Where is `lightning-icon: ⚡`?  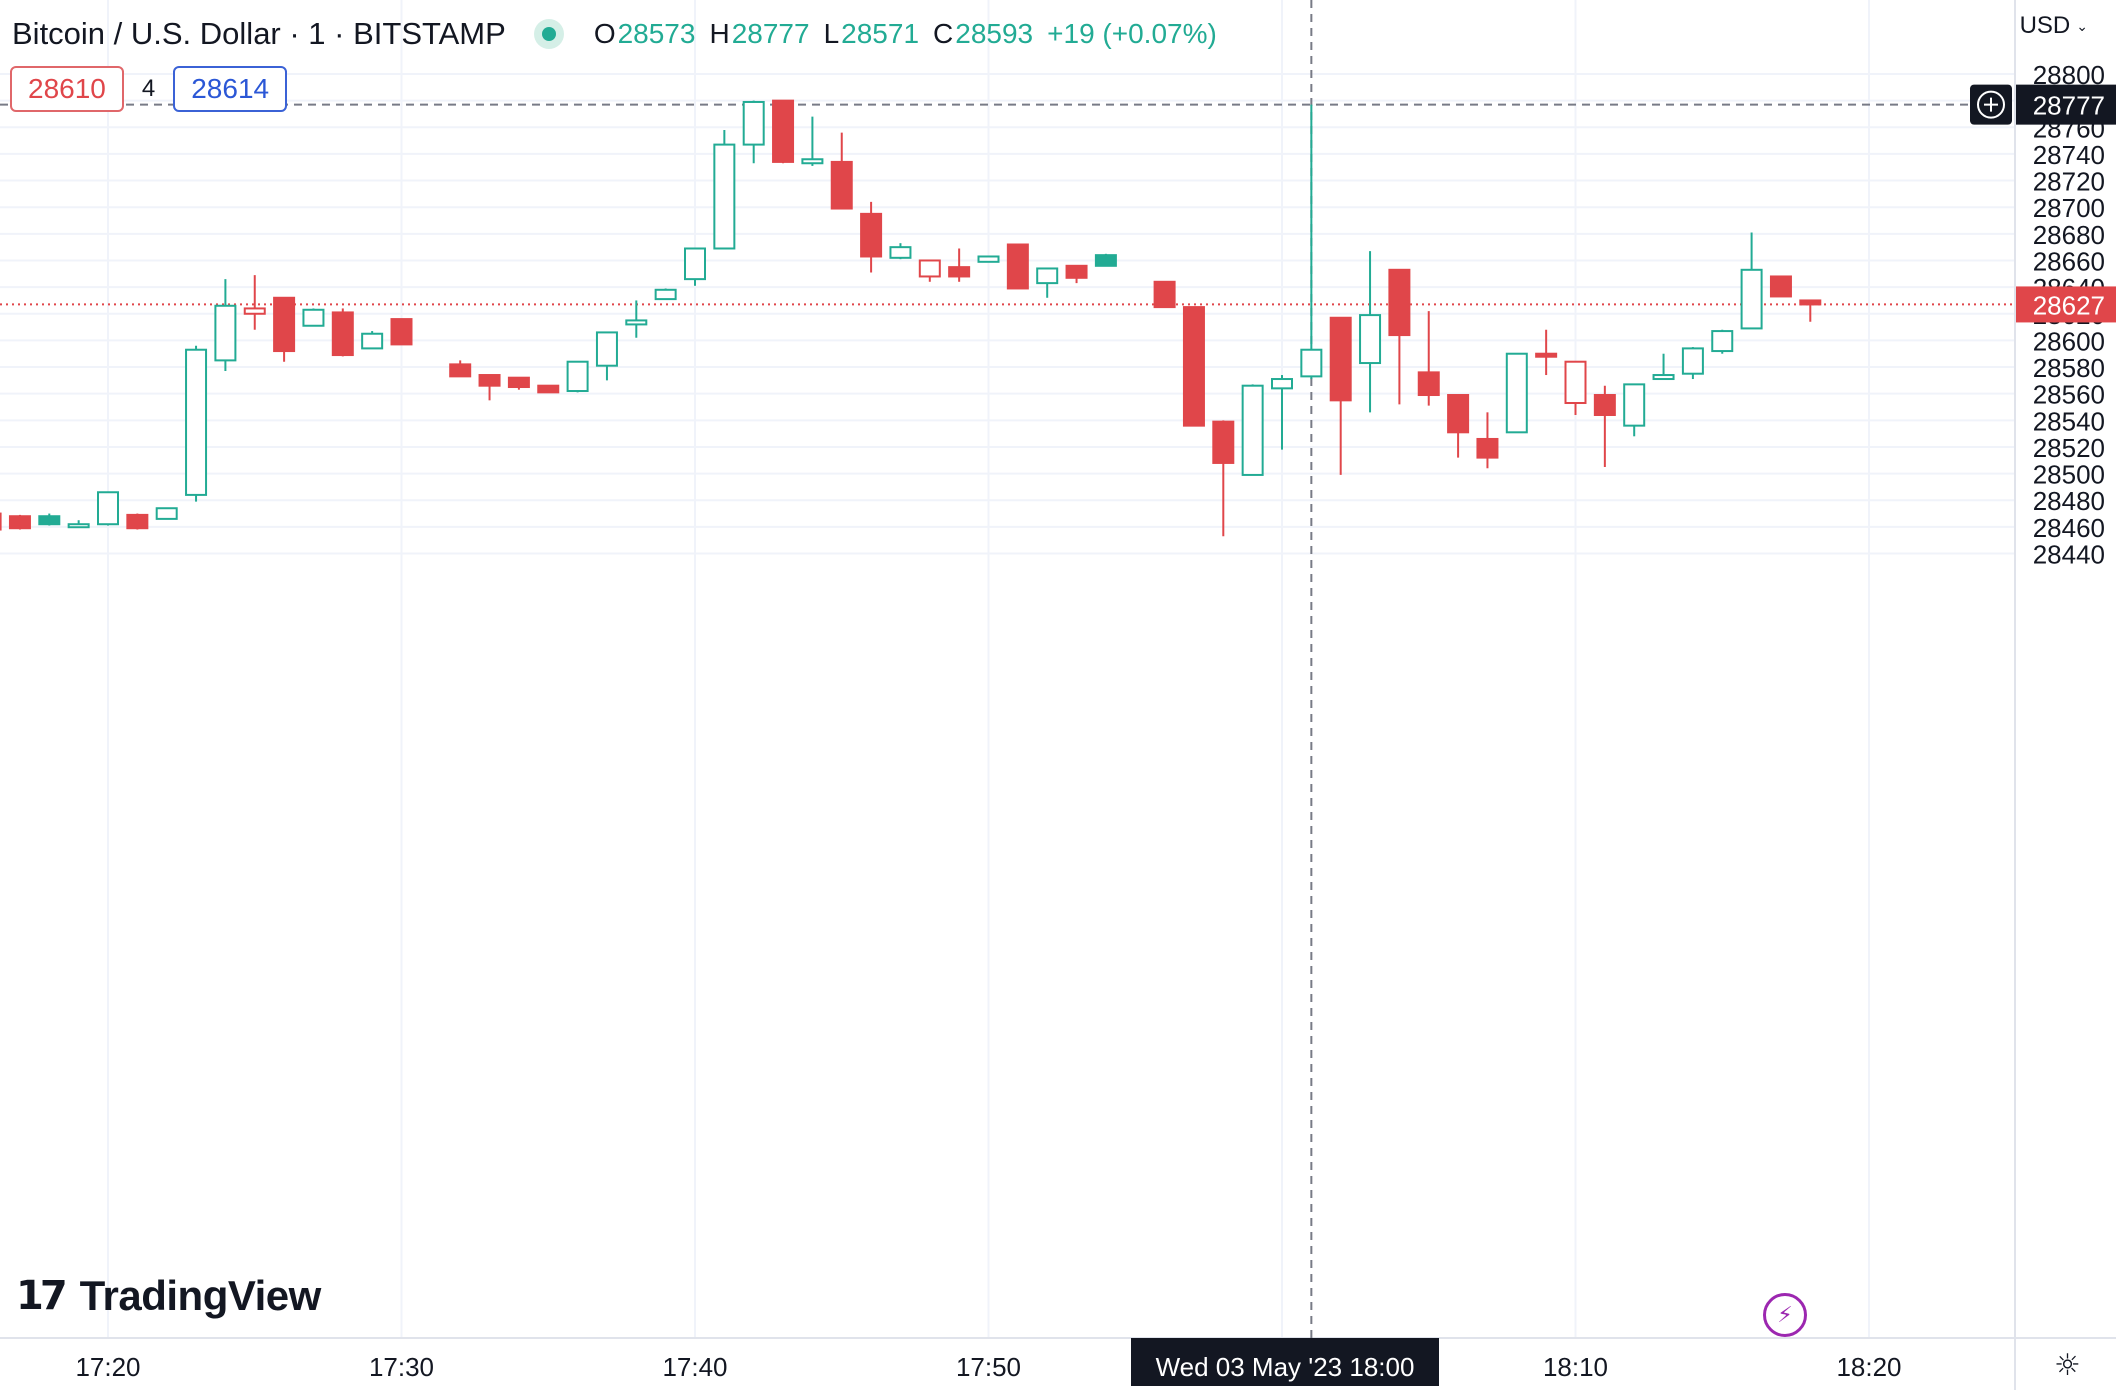
lightning-icon: ⚡ is located at coordinates (1785, 1315).